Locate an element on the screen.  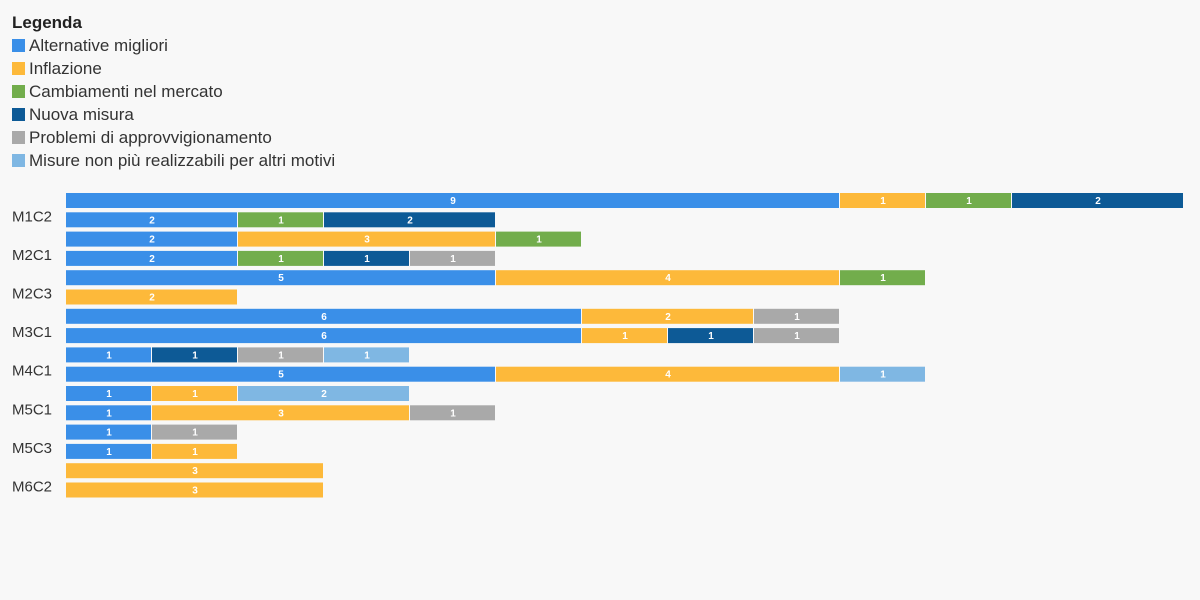
legend-title: Legenda is located at coordinates (47, 22).